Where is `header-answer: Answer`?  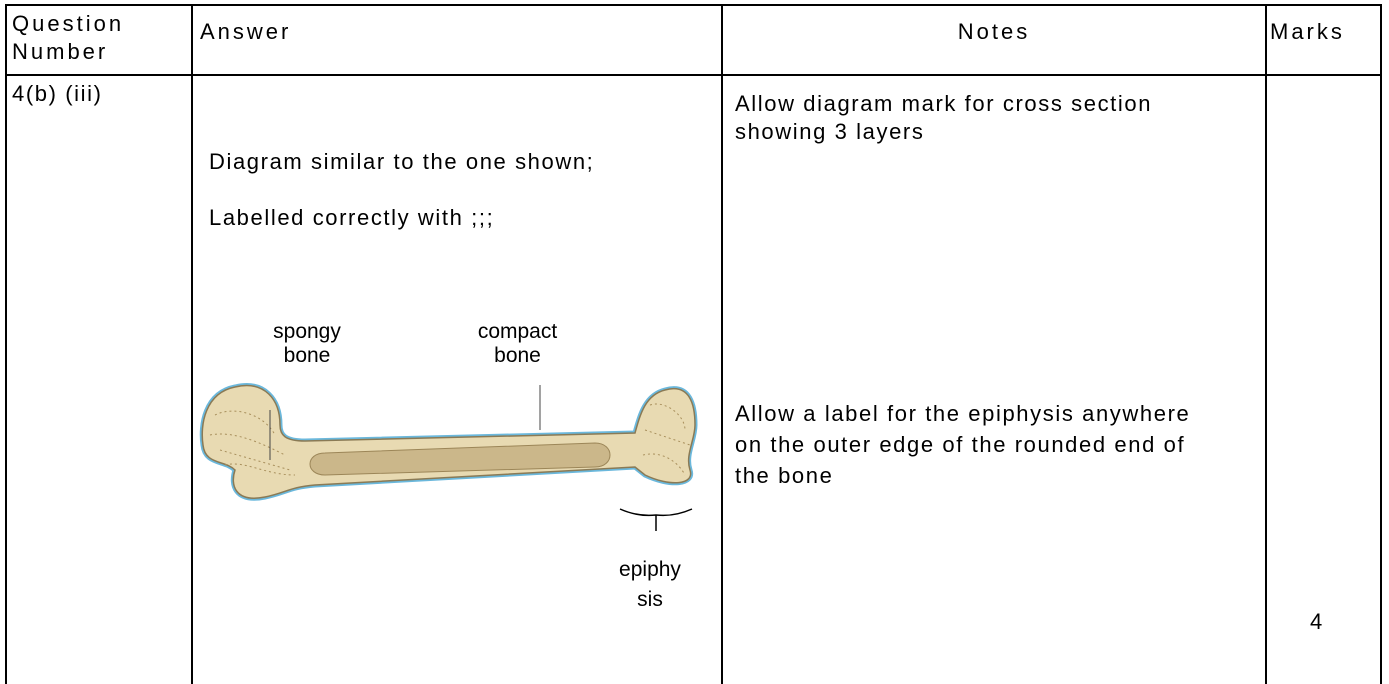 header-answer: Answer is located at coordinates (246, 31).